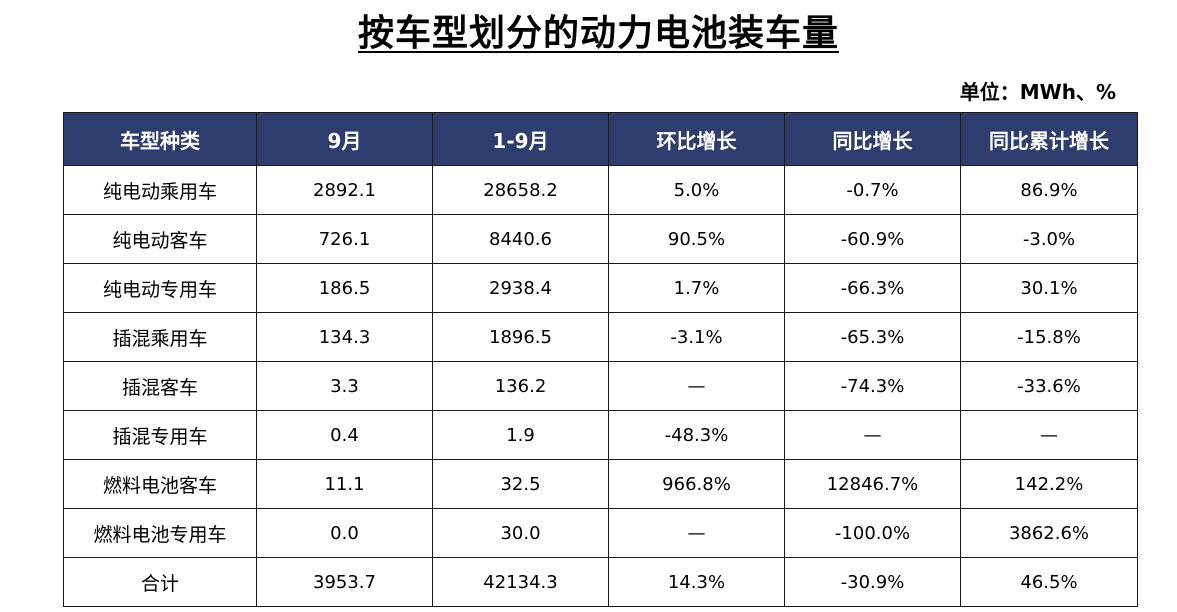 Image resolution: width=1177 pixels, height=612 pixels. What do you see at coordinates (344, 484) in the screenshot?
I see `cell-september: 11.1` at bounding box center [344, 484].